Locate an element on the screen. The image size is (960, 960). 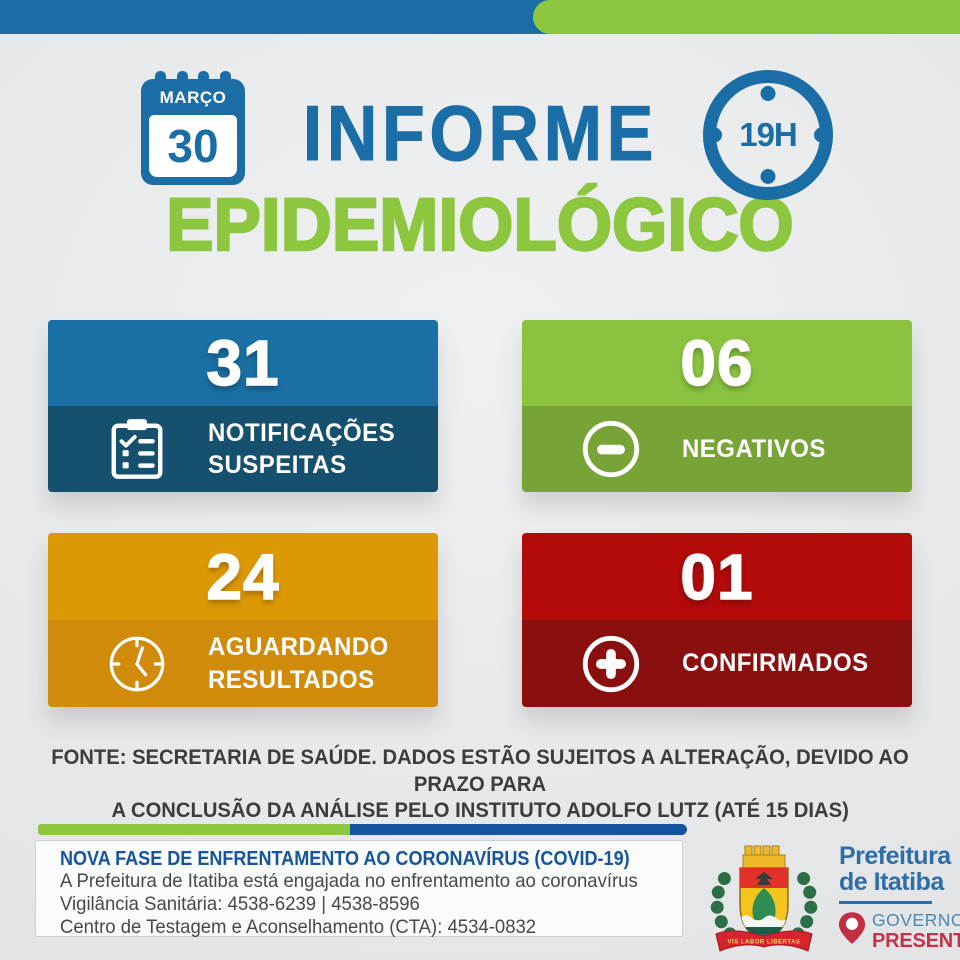
governo-presente-lockup: GOVERNO PRESENTE is located at coordinates (899, 931).